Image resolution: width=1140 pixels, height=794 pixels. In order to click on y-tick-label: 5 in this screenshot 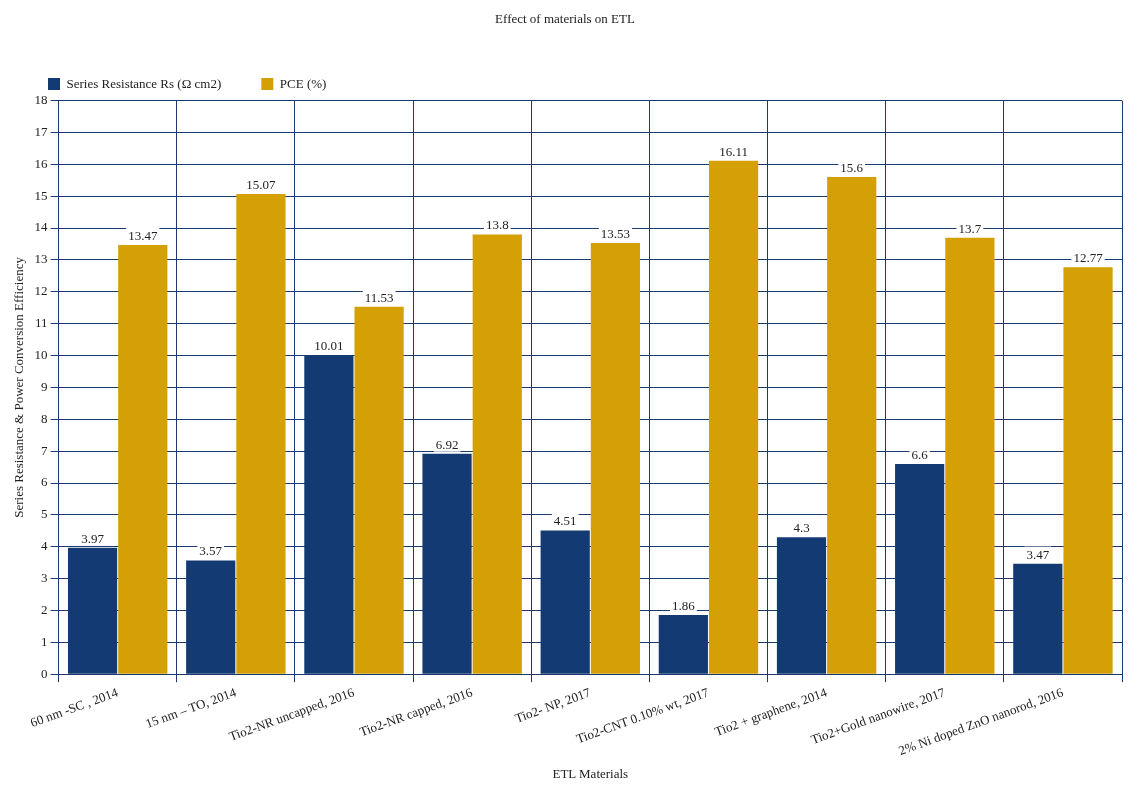, I will do `click(44, 514)`.